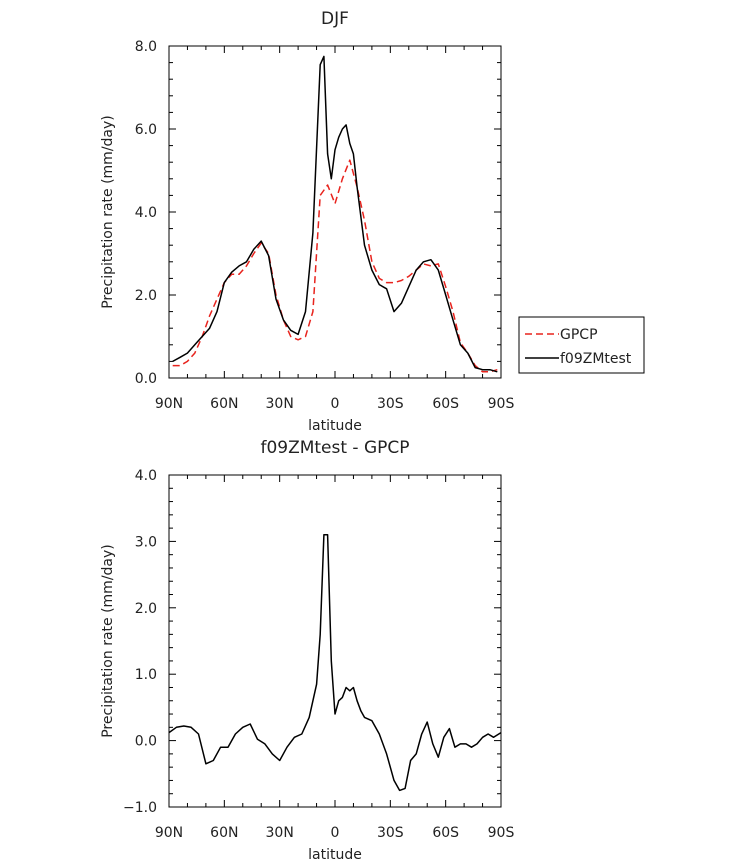 The image size is (733, 866). I want to click on series-line-difference, so click(335, 663).